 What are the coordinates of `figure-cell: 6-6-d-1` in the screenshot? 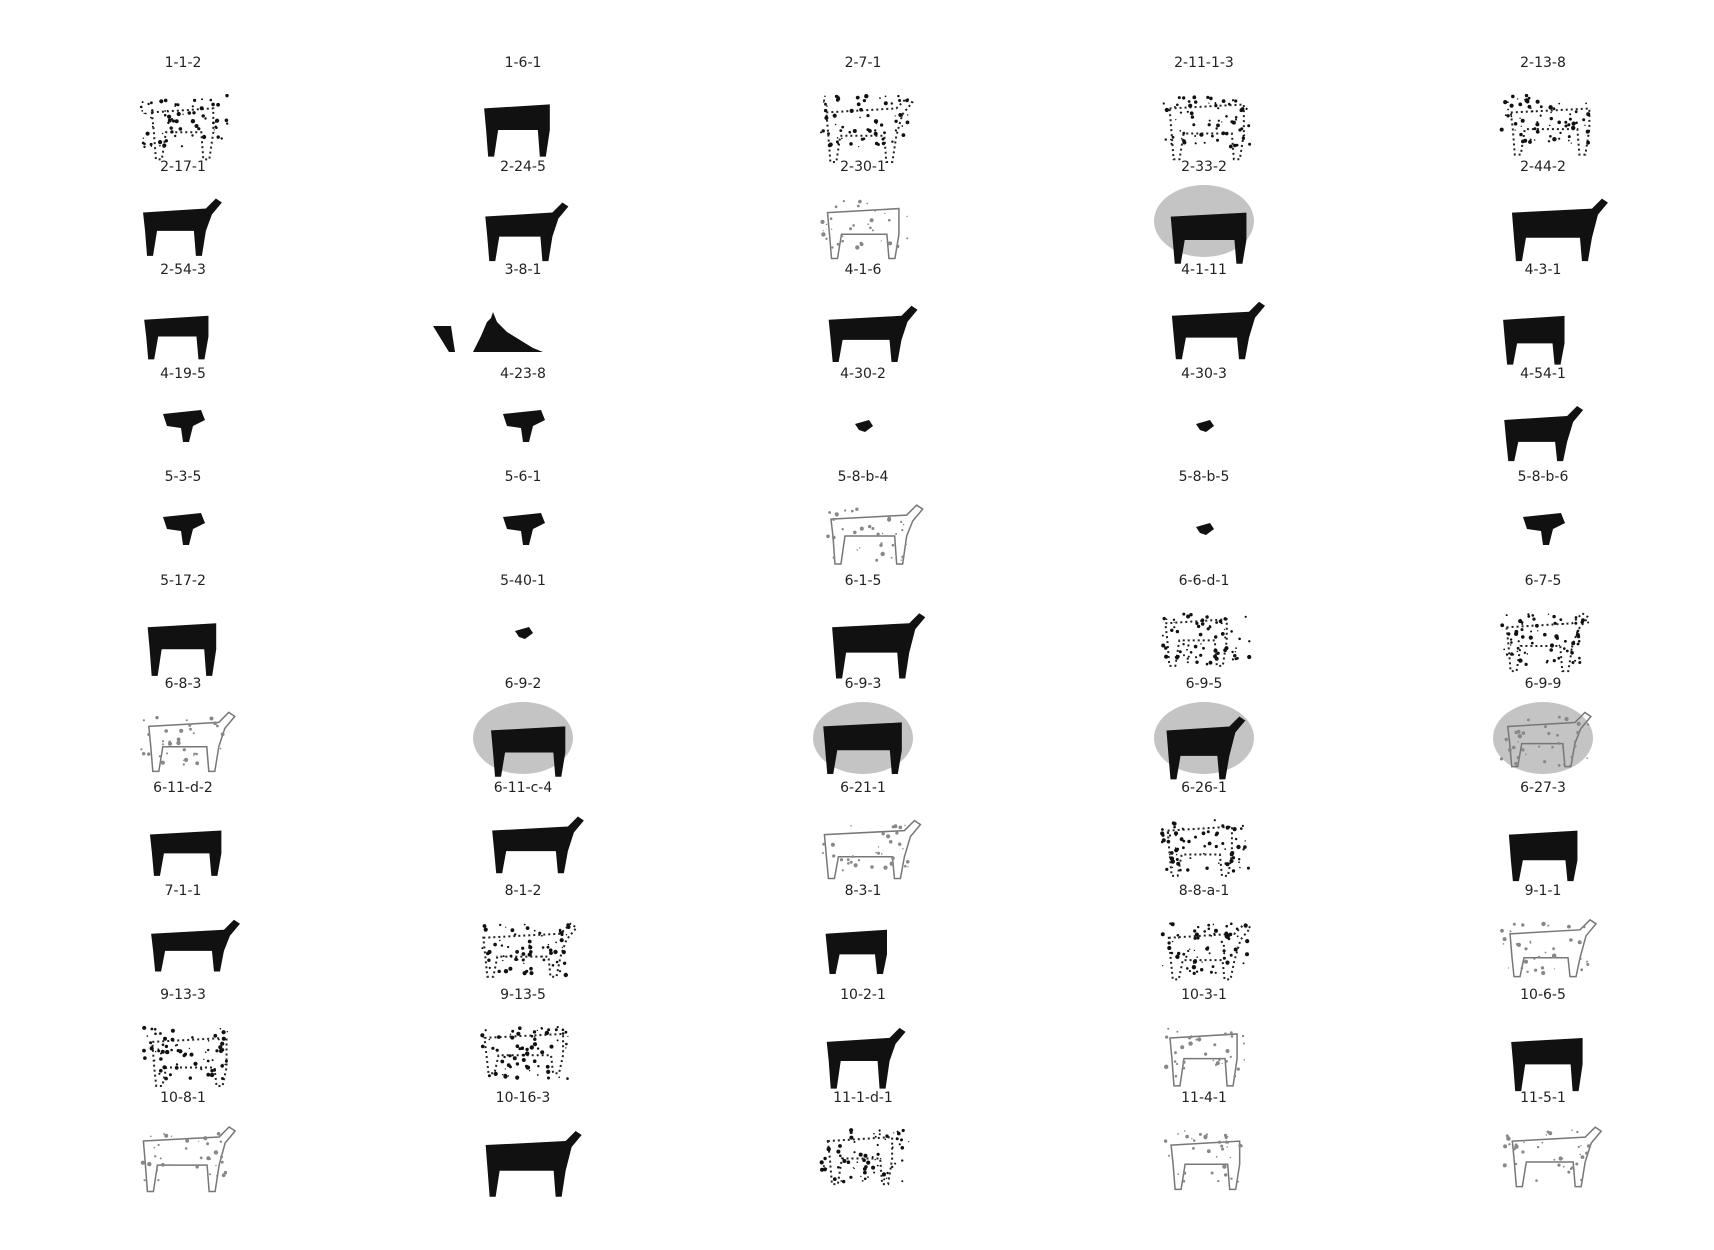 It's located at (1204, 625).